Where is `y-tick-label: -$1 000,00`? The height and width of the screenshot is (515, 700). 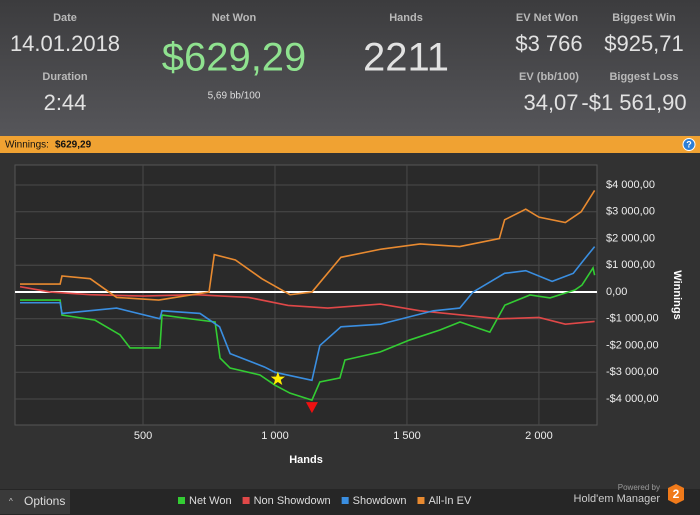
y-tick-label: -$1 000,00 is located at coordinates (632, 319).